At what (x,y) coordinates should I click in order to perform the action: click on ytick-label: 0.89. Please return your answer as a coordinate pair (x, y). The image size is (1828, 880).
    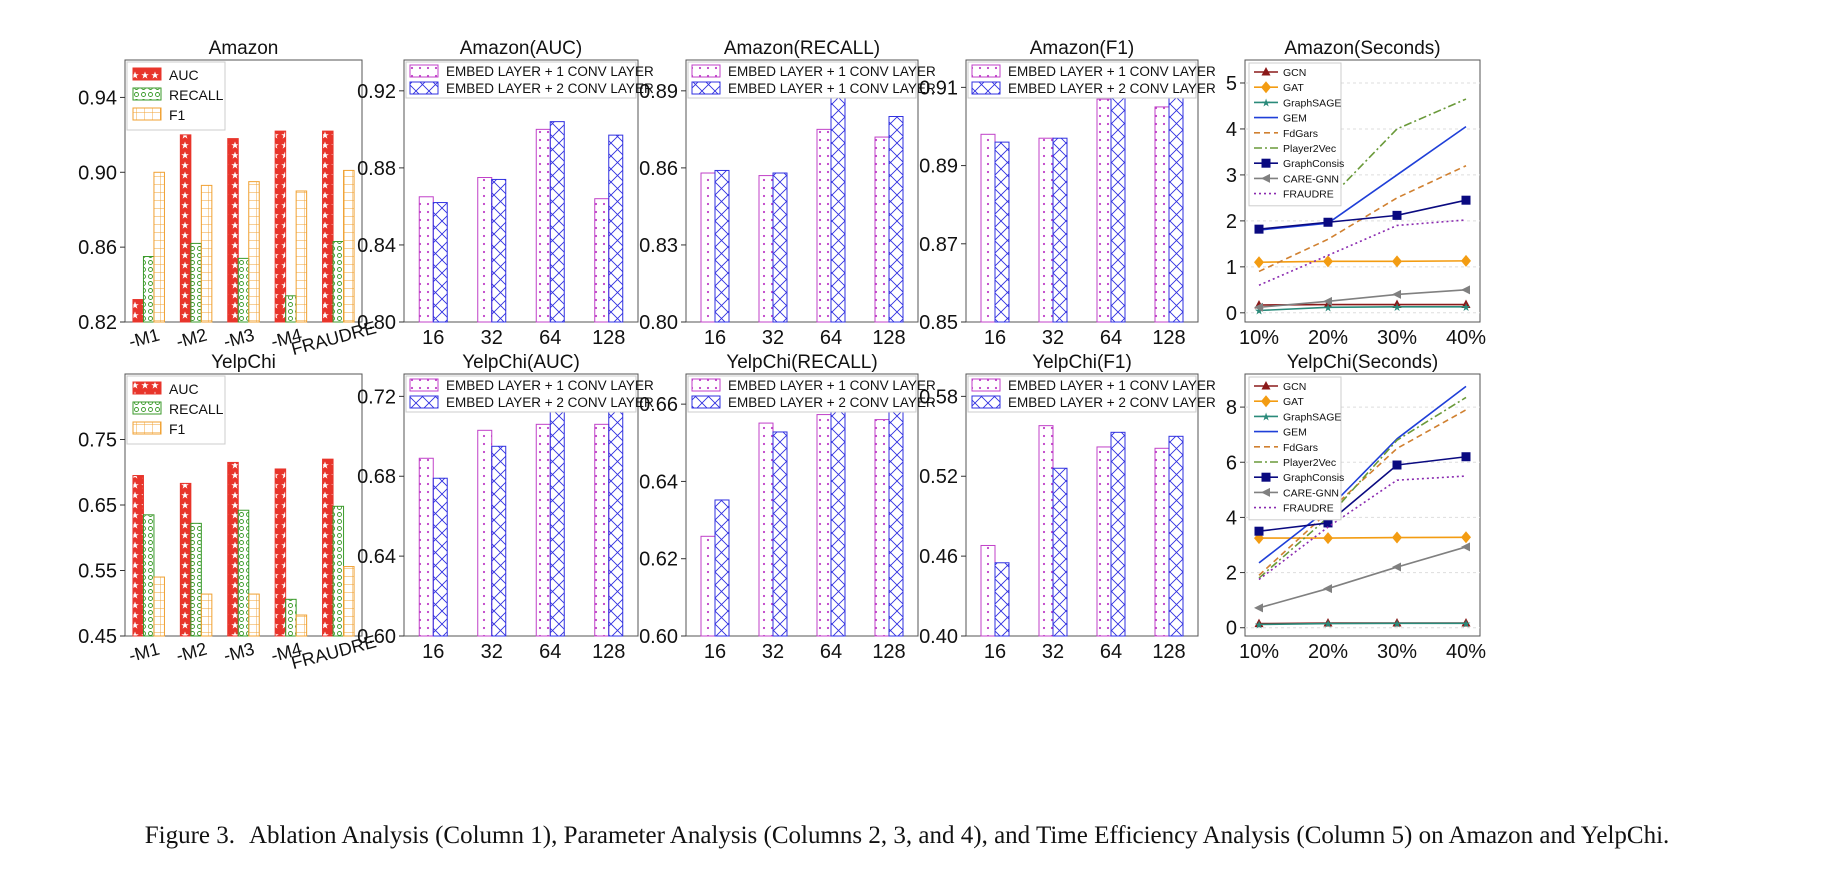
    Looking at the image, I should click on (658, 92).